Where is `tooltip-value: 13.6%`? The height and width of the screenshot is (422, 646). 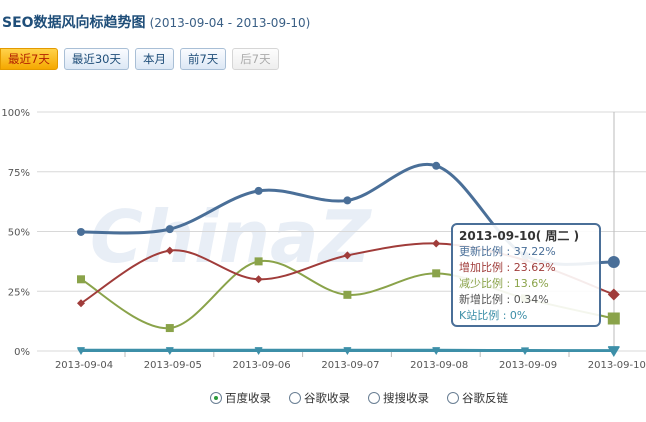
tooltip-value: 13.6% is located at coordinates (531, 283).